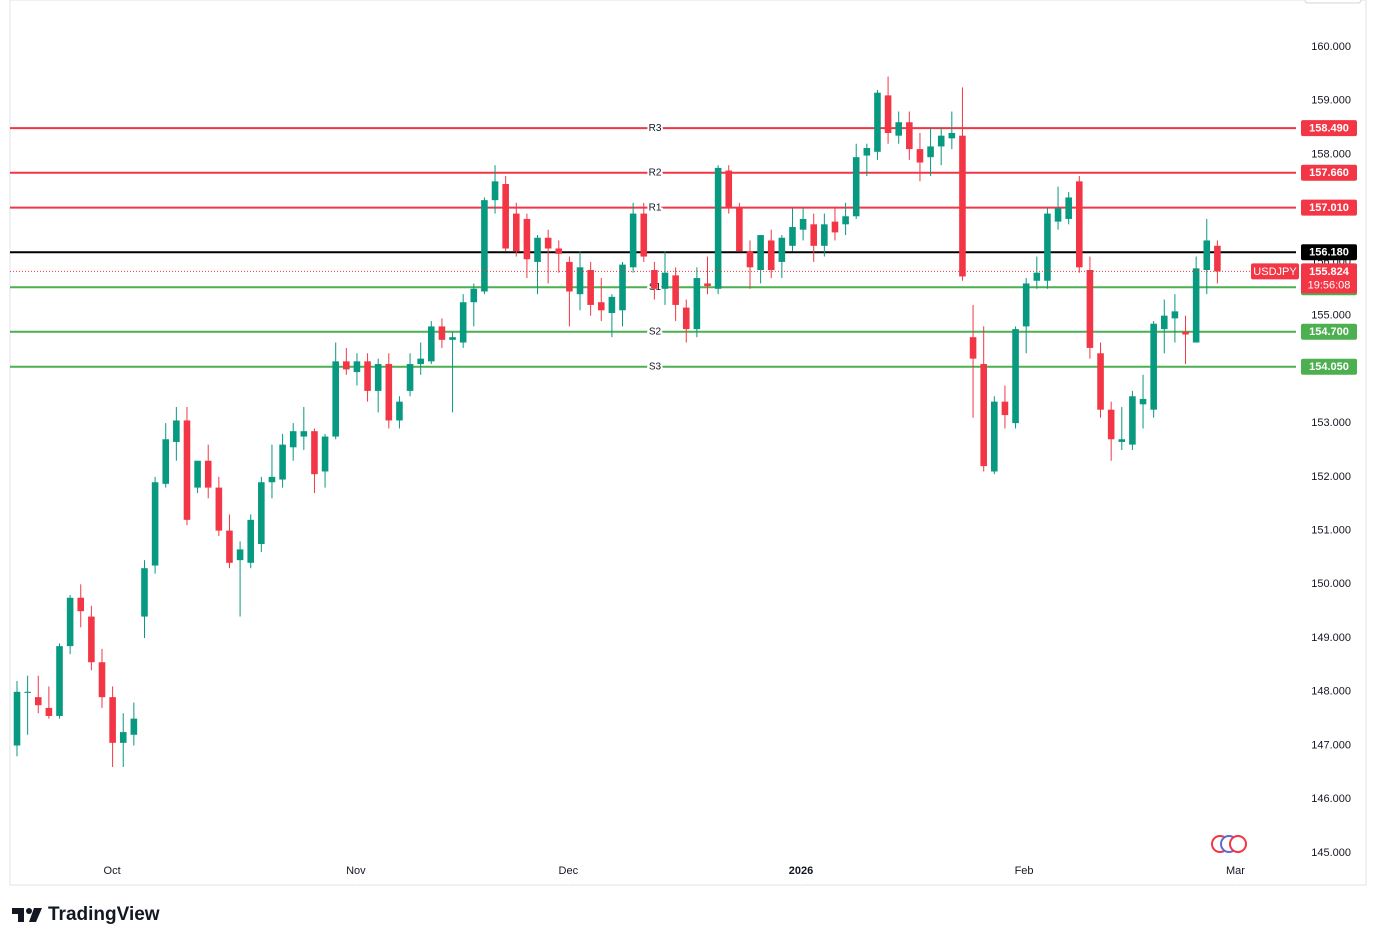 The height and width of the screenshot is (945, 1376). Describe the element at coordinates (801, 871) in the screenshot. I see `x-tick-label: 2026` at that location.